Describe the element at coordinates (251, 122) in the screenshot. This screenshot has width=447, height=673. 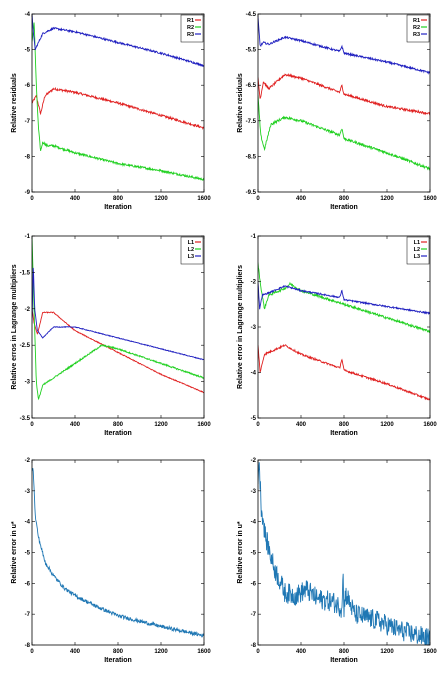
I see `y-tick-label: -7.5` at that location.